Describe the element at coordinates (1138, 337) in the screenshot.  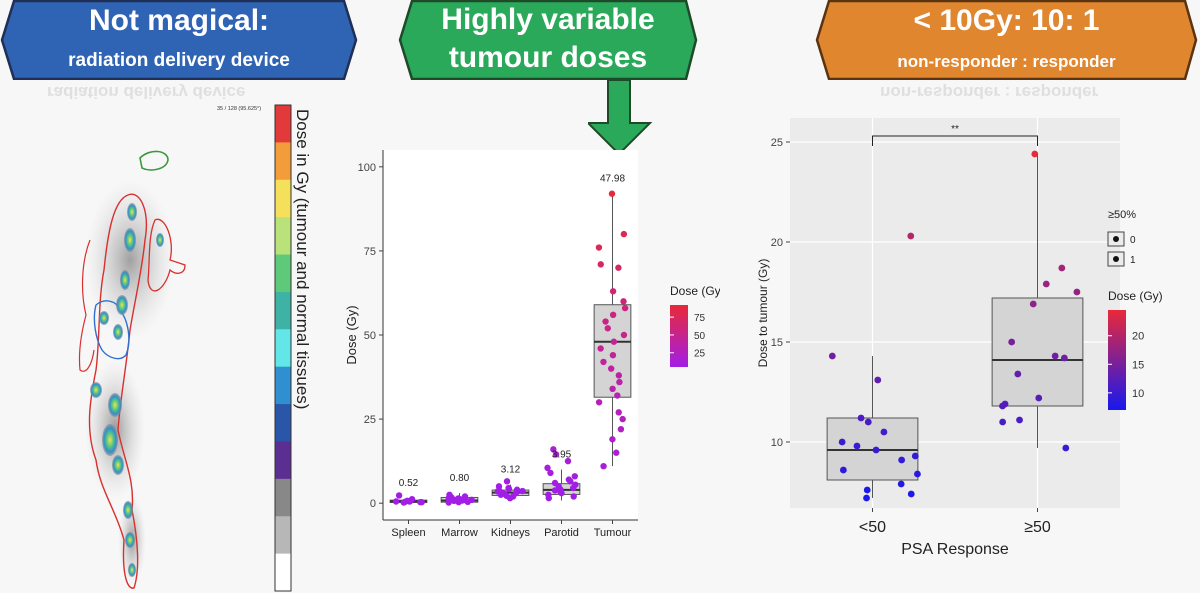
I see `p2-legend-tick-label: 20` at that location.